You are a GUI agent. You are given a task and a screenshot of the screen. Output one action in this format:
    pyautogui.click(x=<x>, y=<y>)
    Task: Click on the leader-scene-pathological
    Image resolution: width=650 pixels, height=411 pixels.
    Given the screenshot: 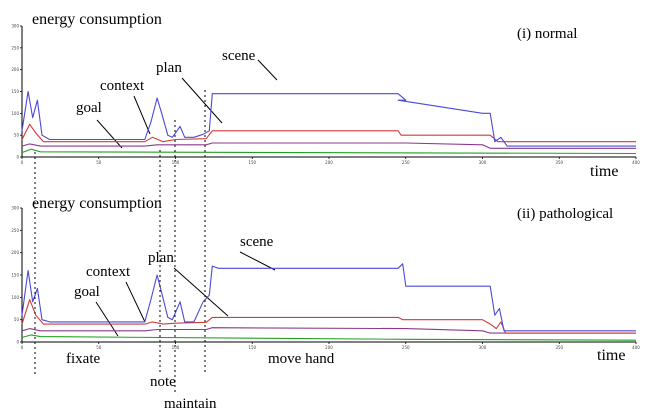 What is the action you would take?
    pyautogui.click(x=257, y=261)
    